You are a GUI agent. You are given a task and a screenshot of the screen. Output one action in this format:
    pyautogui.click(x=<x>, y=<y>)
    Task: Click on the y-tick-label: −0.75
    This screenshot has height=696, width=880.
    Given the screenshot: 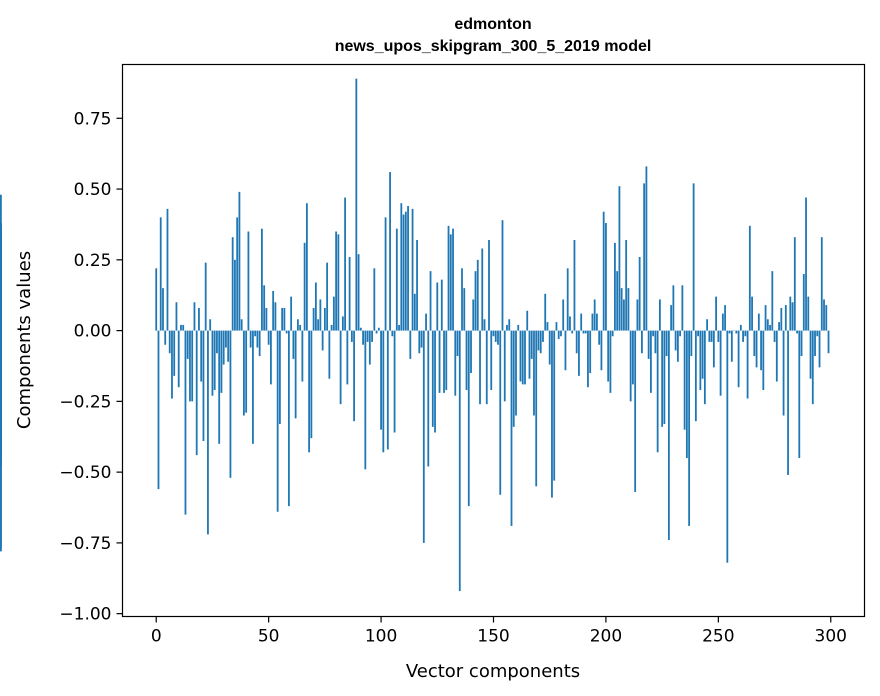 What is the action you would take?
    pyautogui.click(x=85, y=544)
    